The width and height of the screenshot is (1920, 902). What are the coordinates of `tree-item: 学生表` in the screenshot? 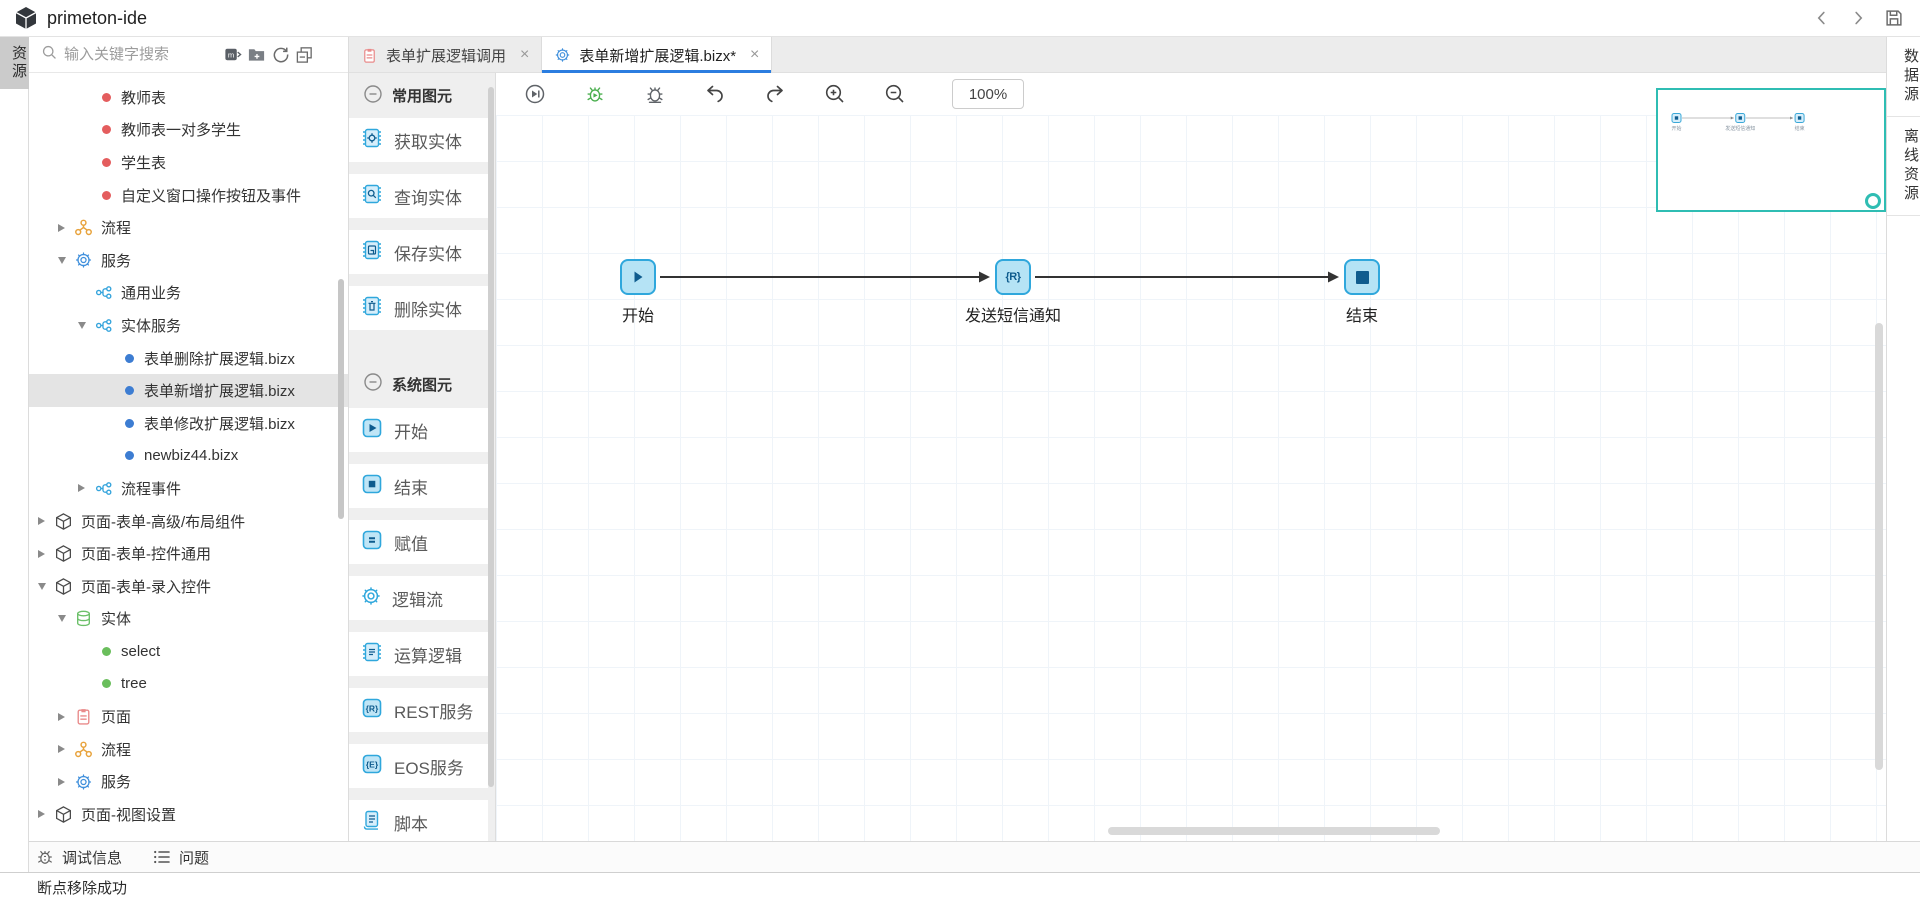 It's located at (188, 162).